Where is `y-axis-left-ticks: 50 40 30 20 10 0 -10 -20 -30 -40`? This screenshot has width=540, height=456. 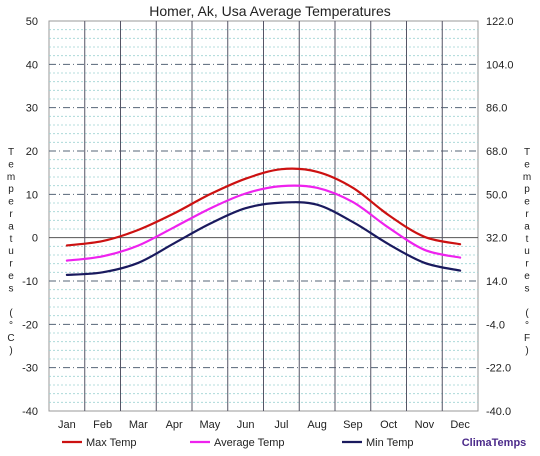
y-axis-left-ticks: 50 40 30 20 10 0 -10 -20 -30 -40 is located at coordinates (30, 217).